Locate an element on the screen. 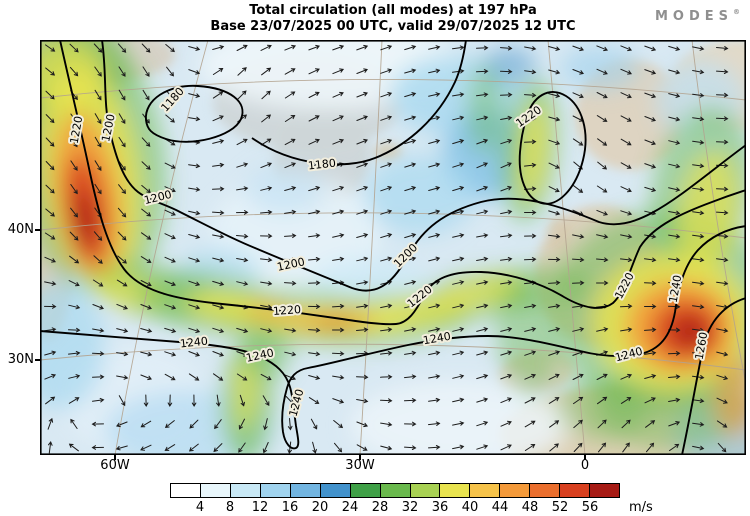 The image size is (750, 516). colorbar-tick-label: 44 is located at coordinates (500, 507).